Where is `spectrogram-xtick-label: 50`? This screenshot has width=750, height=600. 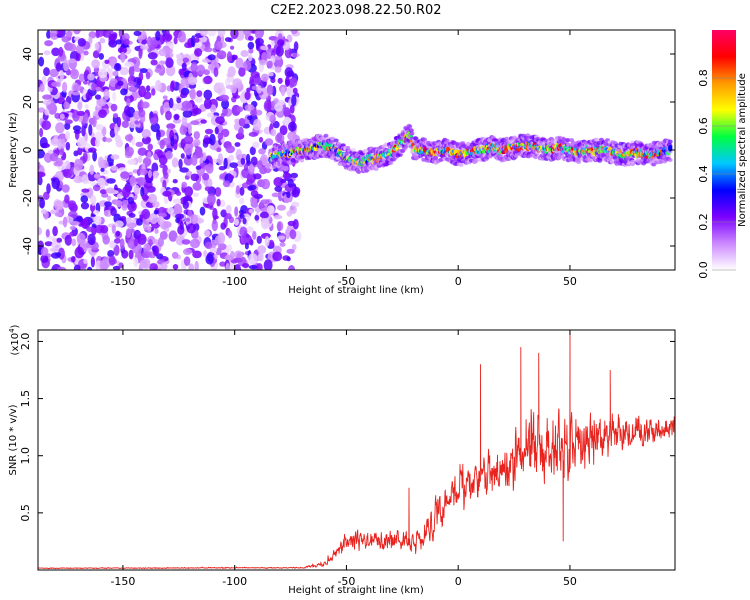 spectrogram-xtick-label: 50 is located at coordinates (570, 281).